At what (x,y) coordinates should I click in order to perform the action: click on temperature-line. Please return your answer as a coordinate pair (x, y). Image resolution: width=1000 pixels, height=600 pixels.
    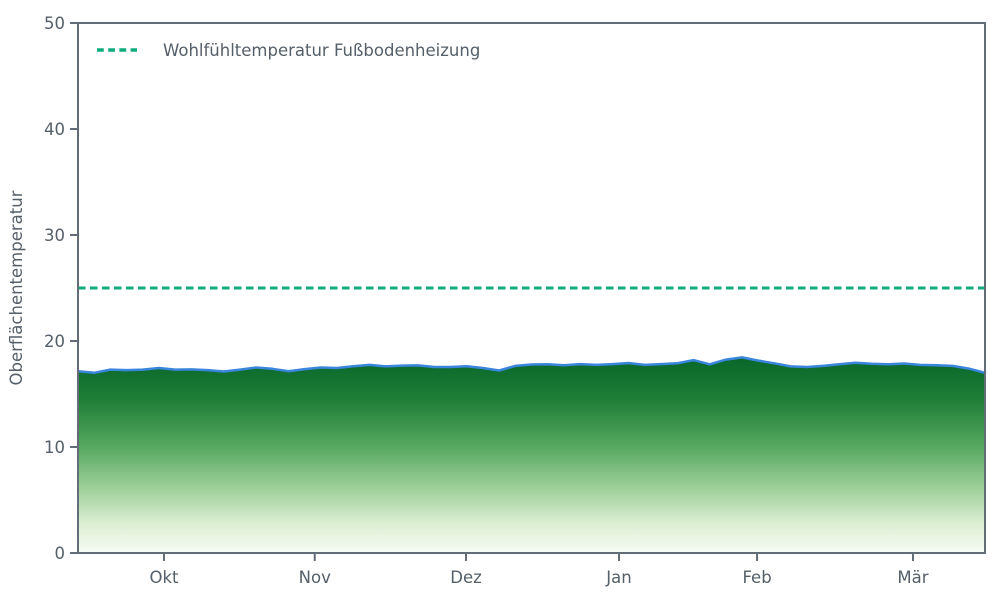
    Looking at the image, I should click on (531, 365).